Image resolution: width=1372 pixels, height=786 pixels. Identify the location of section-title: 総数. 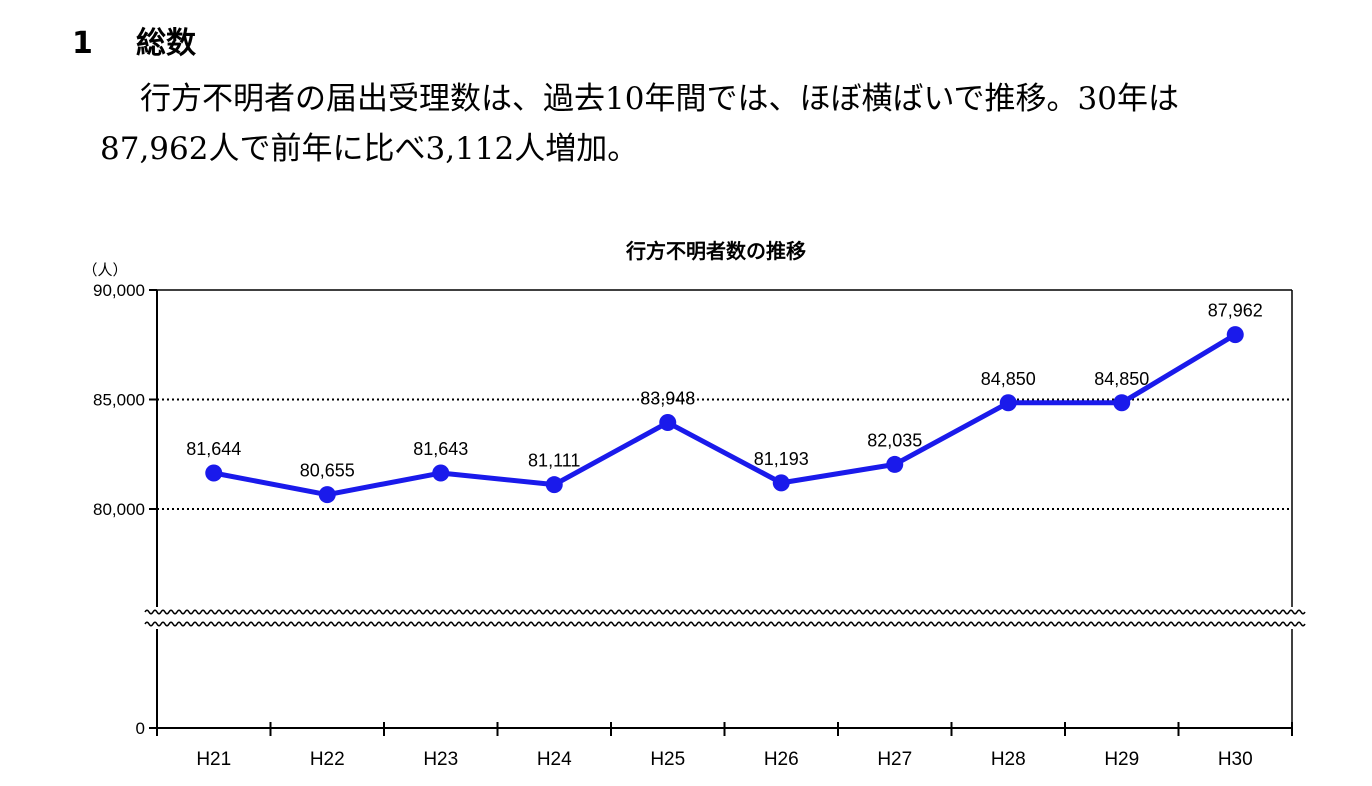
(166, 43).